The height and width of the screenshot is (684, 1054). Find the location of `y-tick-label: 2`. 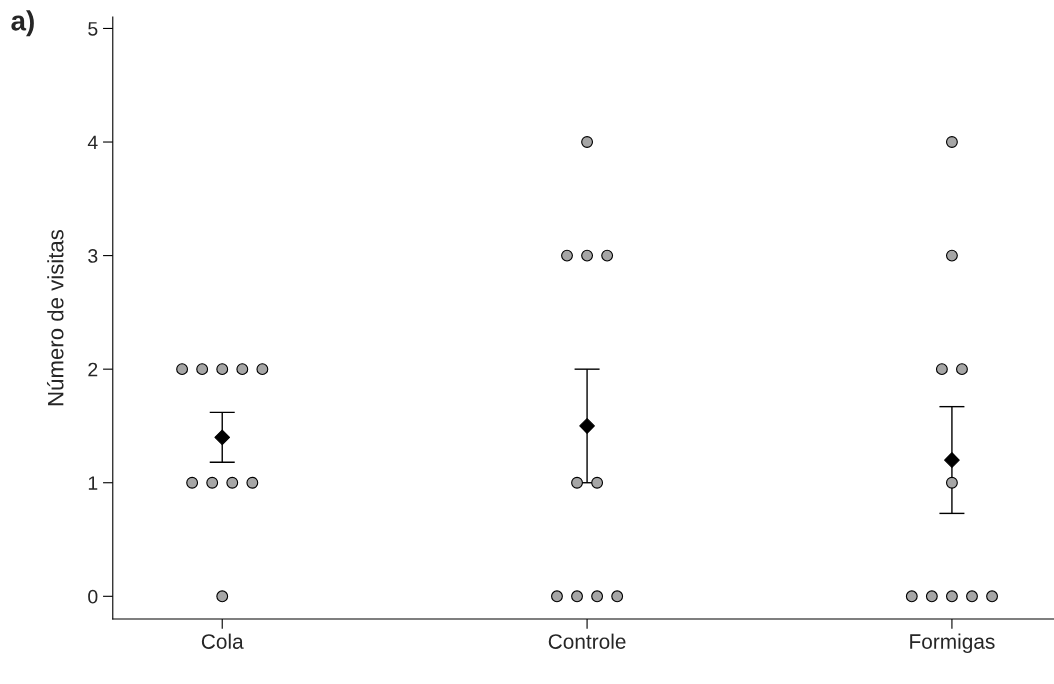

y-tick-label: 2 is located at coordinates (93, 369).